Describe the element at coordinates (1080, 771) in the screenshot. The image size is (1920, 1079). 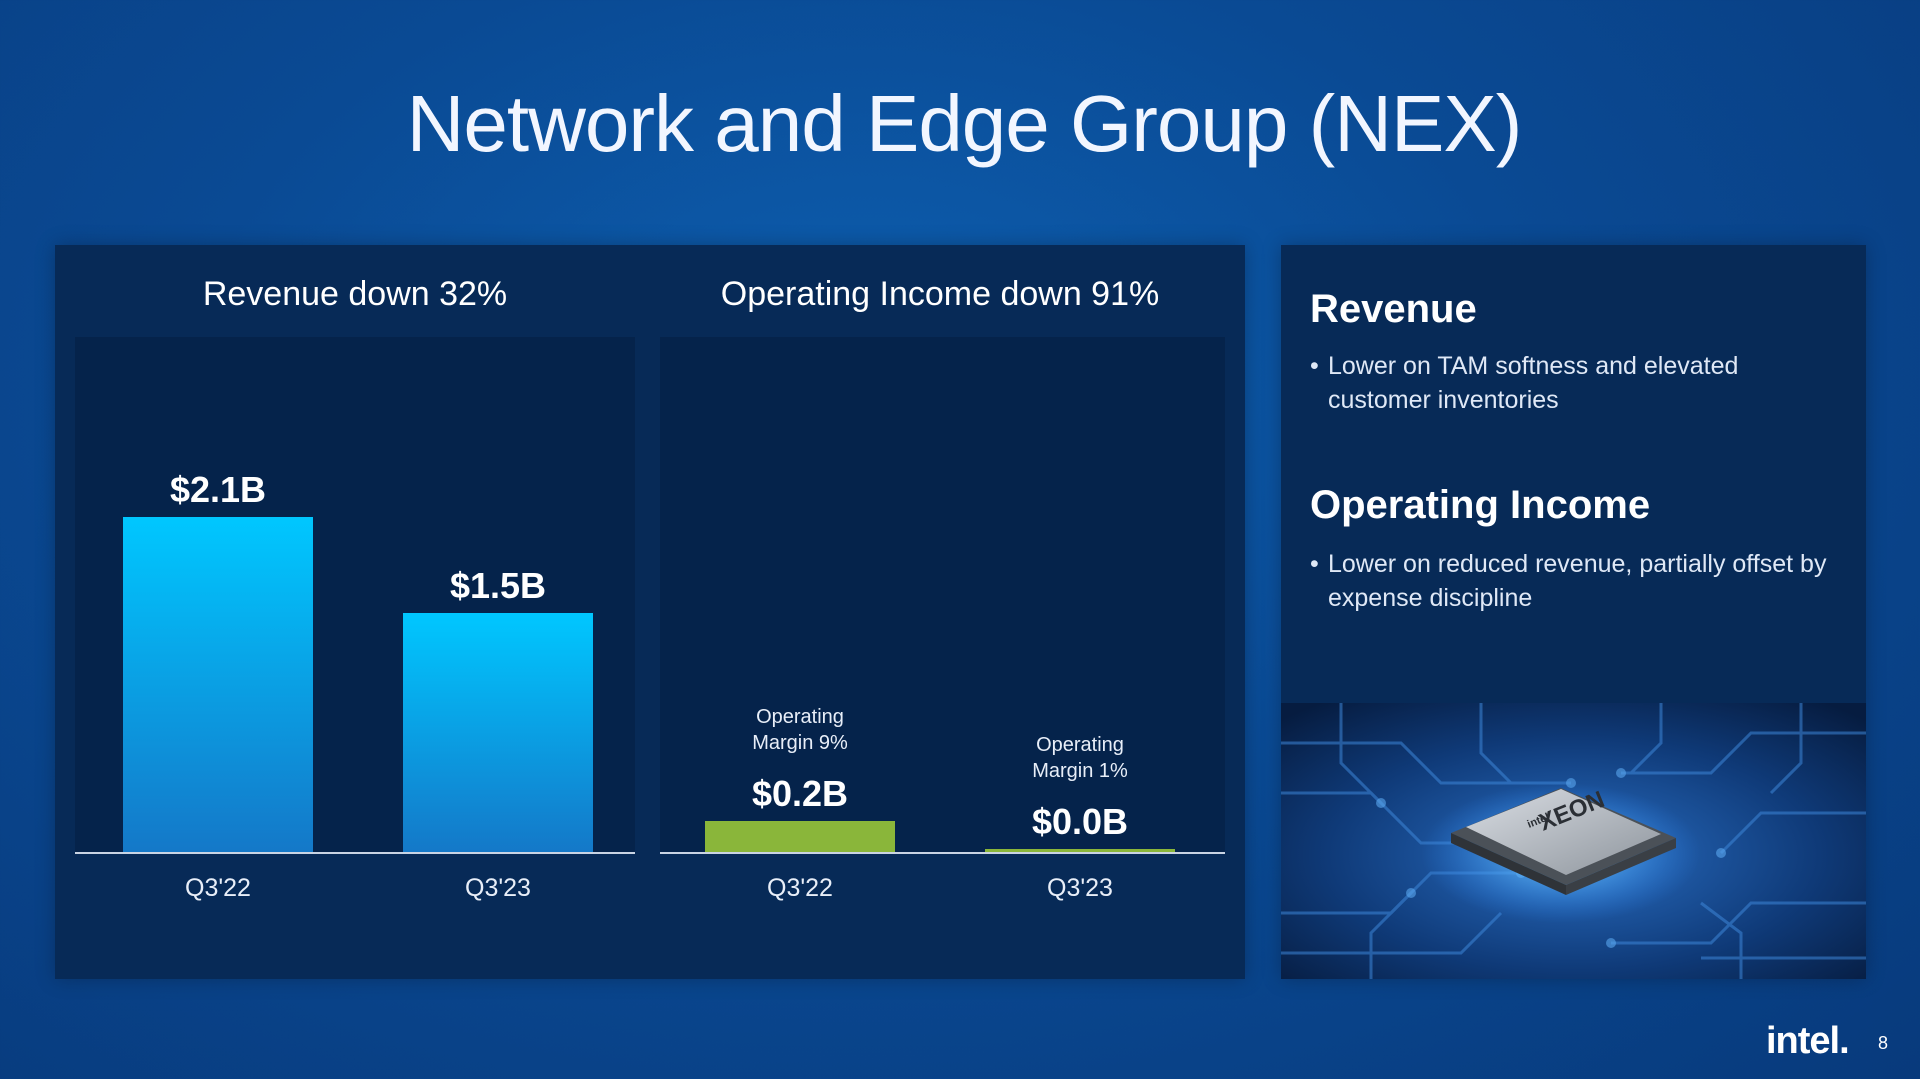
I see `income-annotation-line2-q3-23: Margin 1%` at that location.